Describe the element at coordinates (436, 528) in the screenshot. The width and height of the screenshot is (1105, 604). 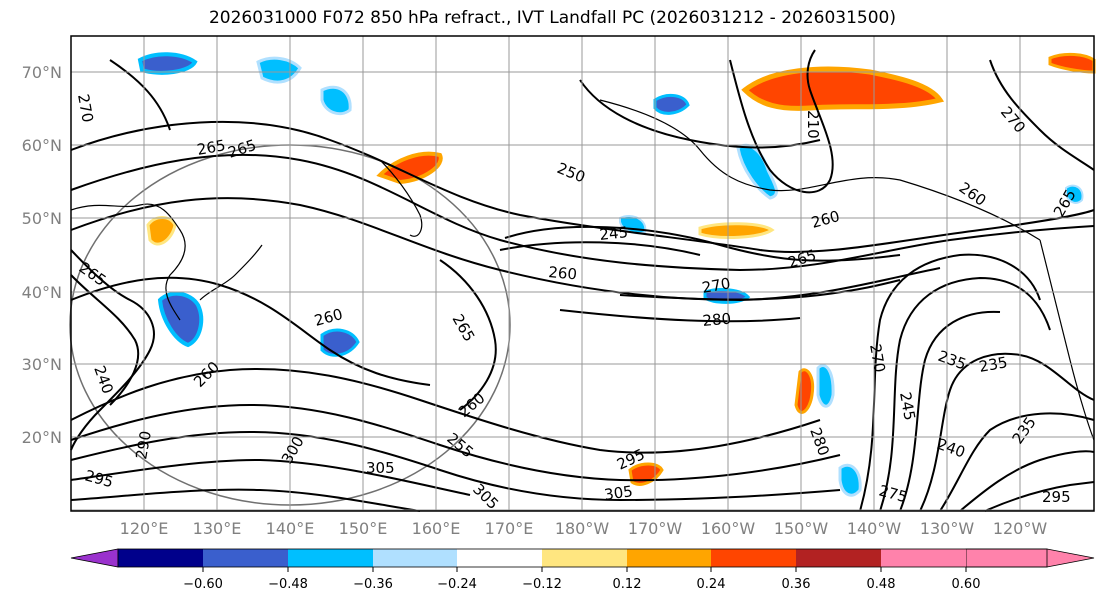
I see `lon-label: 160°E` at that location.